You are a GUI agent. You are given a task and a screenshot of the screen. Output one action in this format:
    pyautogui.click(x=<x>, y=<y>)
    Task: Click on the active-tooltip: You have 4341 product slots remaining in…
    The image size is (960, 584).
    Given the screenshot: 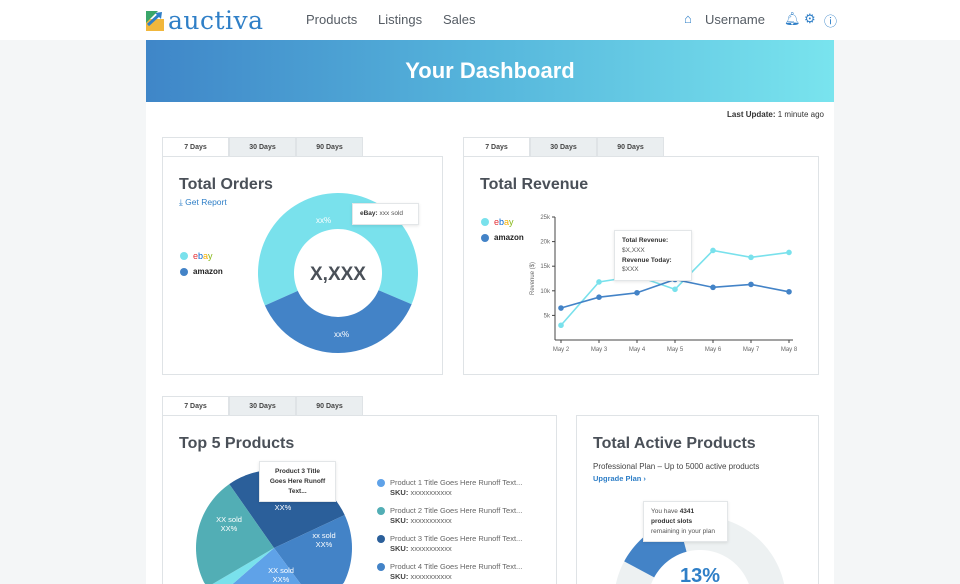 What is the action you would take?
    pyautogui.click(x=685, y=522)
    